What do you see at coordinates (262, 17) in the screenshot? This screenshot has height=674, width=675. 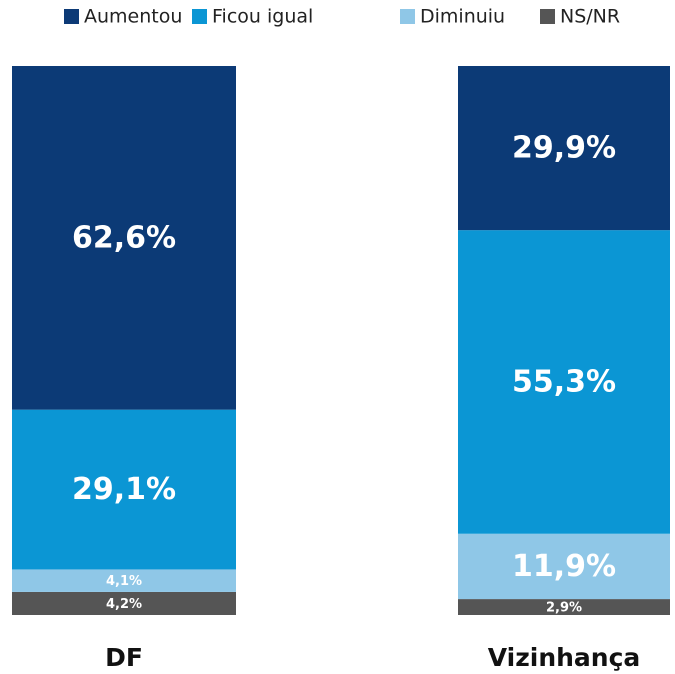 I see `legend-label: Ficou igual` at bounding box center [262, 17].